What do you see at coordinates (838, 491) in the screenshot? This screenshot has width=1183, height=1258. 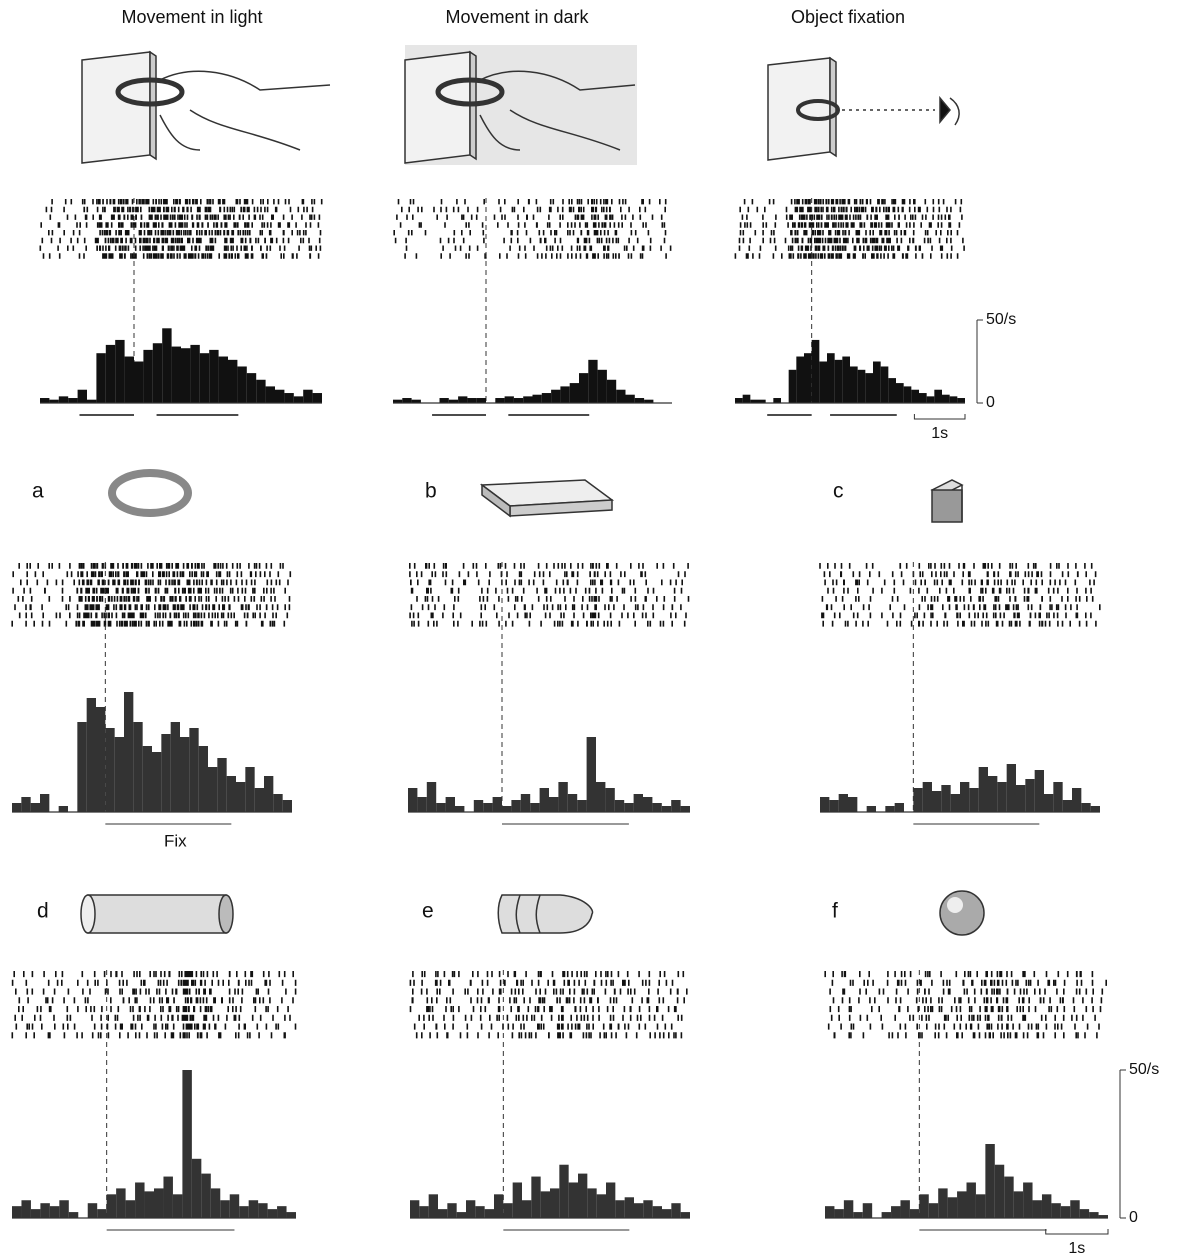 I see `panel-letter: c` at bounding box center [838, 491].